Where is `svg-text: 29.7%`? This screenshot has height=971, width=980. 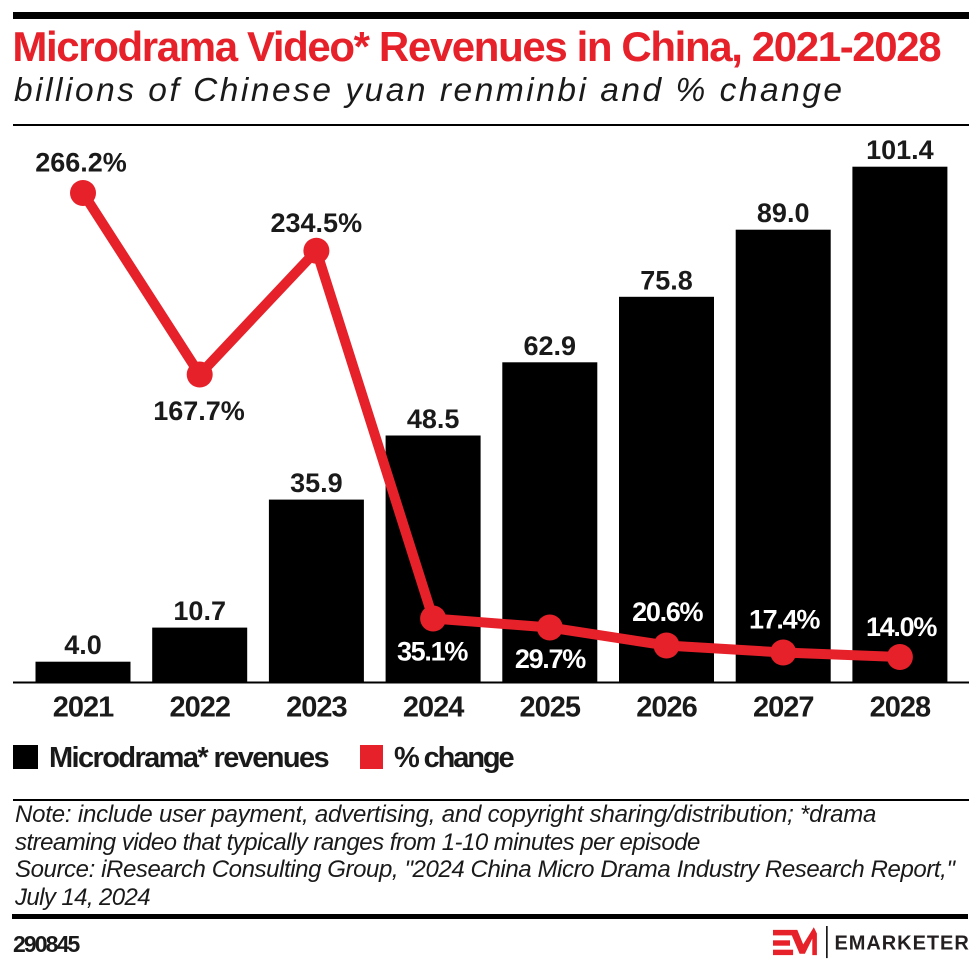 svg-text: 29.7% is located at coordinates (550, 659).